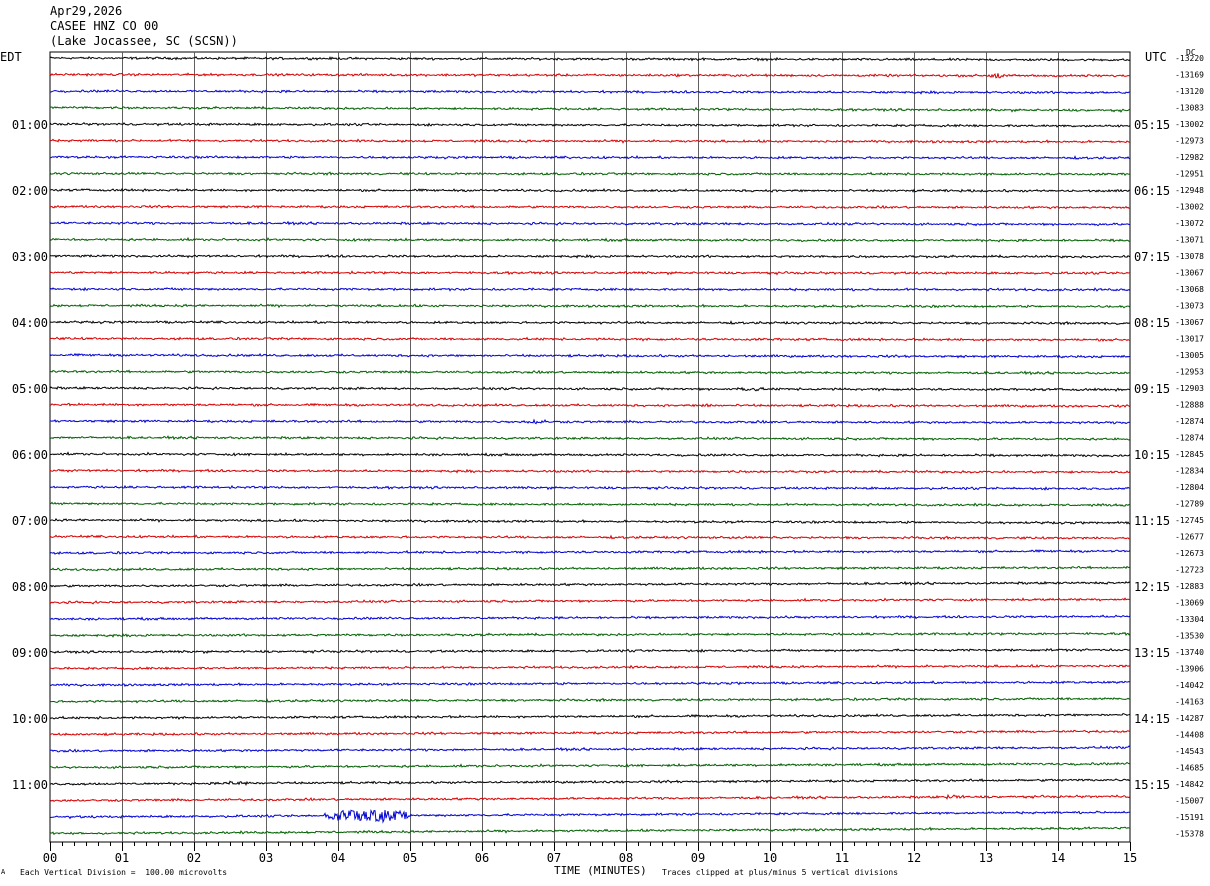 This screenshot has width=1210, height=886. What do you see at coordinates (1152, 257) in the screenshot?
I see `right-hour-label: 07:15` at bounding box center [1152, 257].